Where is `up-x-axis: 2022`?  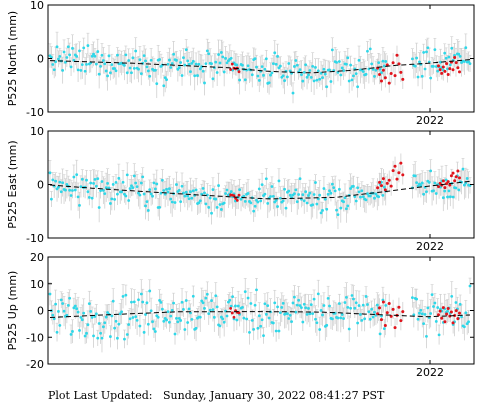 up-x-axis: 2022 is located at coordinates (430, 318).